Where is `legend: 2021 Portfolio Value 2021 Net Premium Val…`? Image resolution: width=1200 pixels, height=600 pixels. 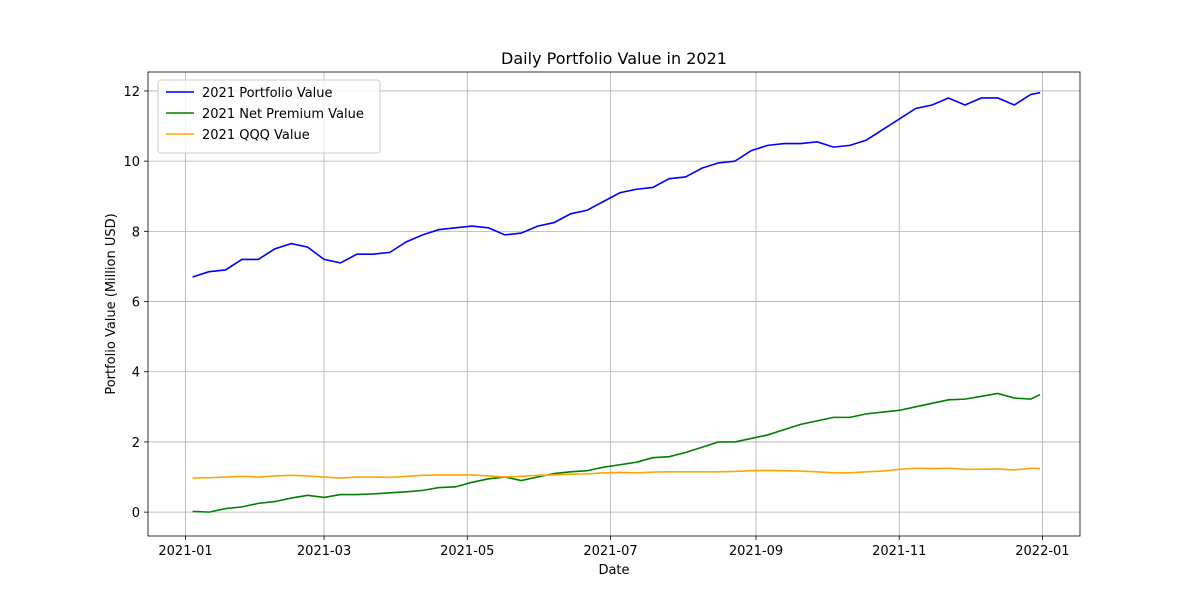 legend: 2021 Portfolio Value 2021 Net Premium Val… is located at coordinates (269, 116).